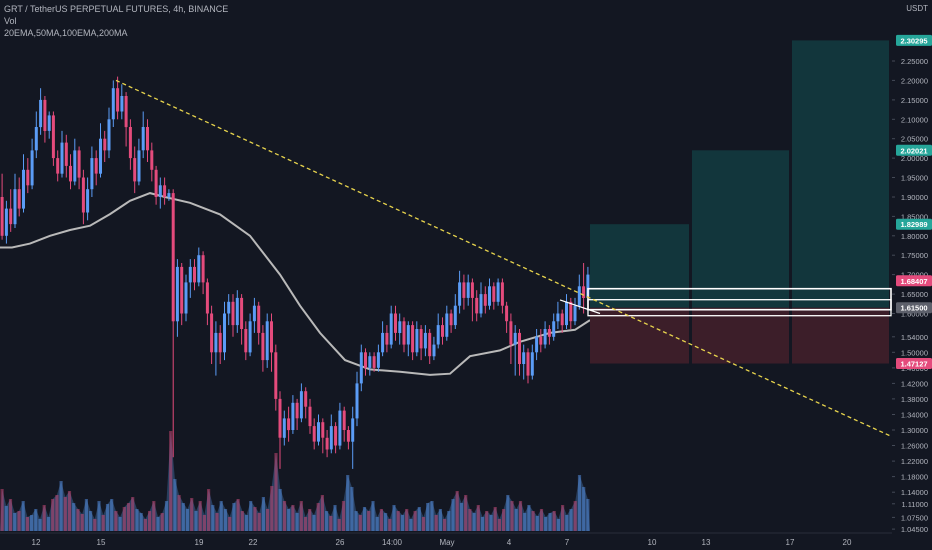 This screenshot has height=550, width=932. I want to click on time-axis: 12 15 19 22 26 14:00 May 4 7 10 13 17 20, so click(446, 541).